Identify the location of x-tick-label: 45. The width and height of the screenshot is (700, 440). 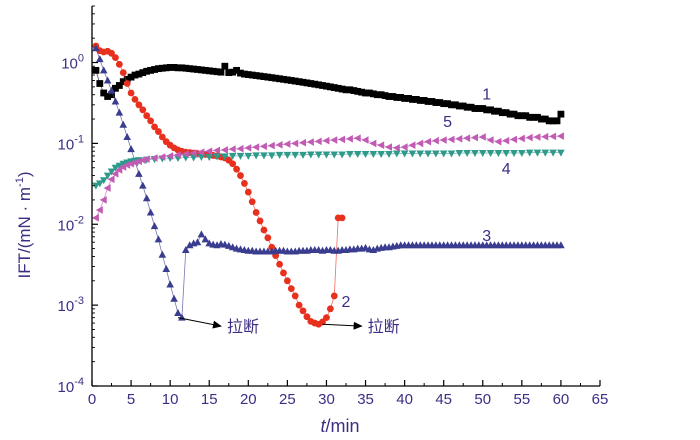
(443, 399).